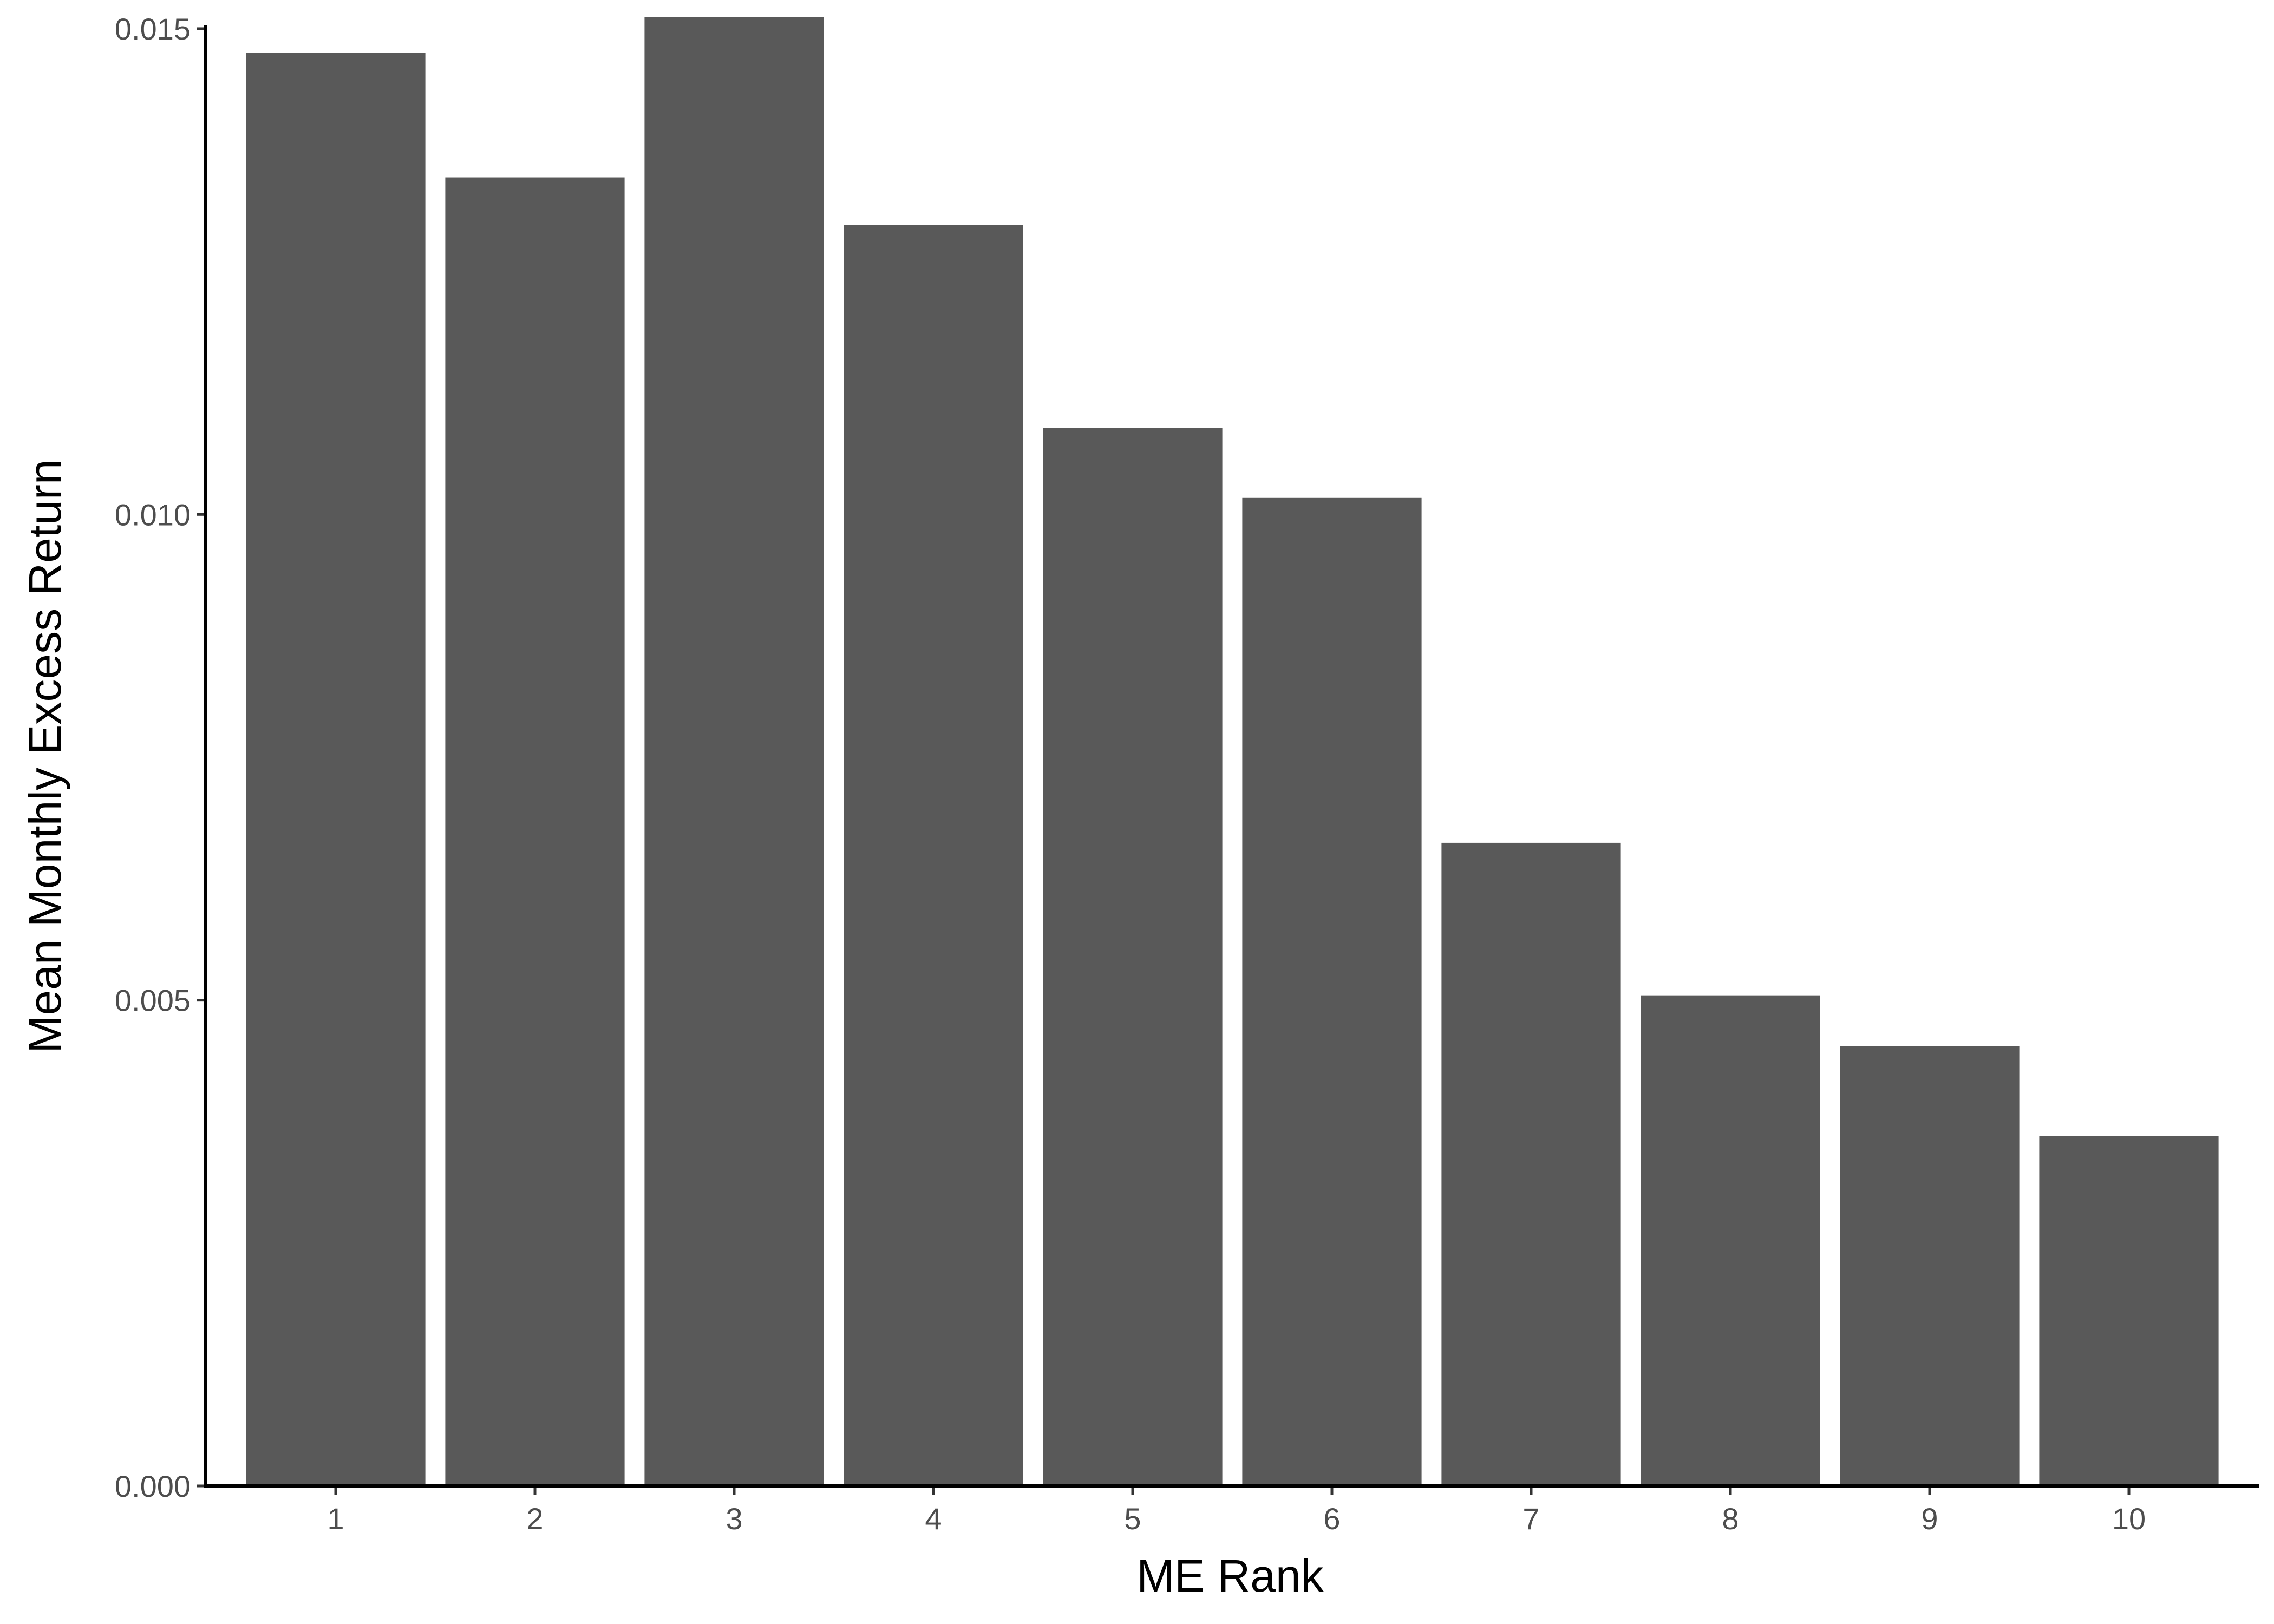 This screenshot has height=1624, width=2274. Describe the element at coordinates (734, 1519) in the screenshot. I see `x-tick-label: 3` at that location.